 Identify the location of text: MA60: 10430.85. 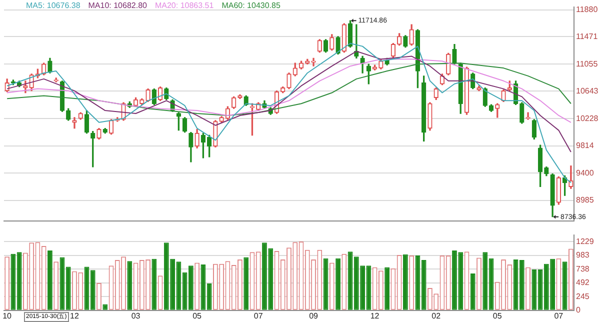
(251, 5).